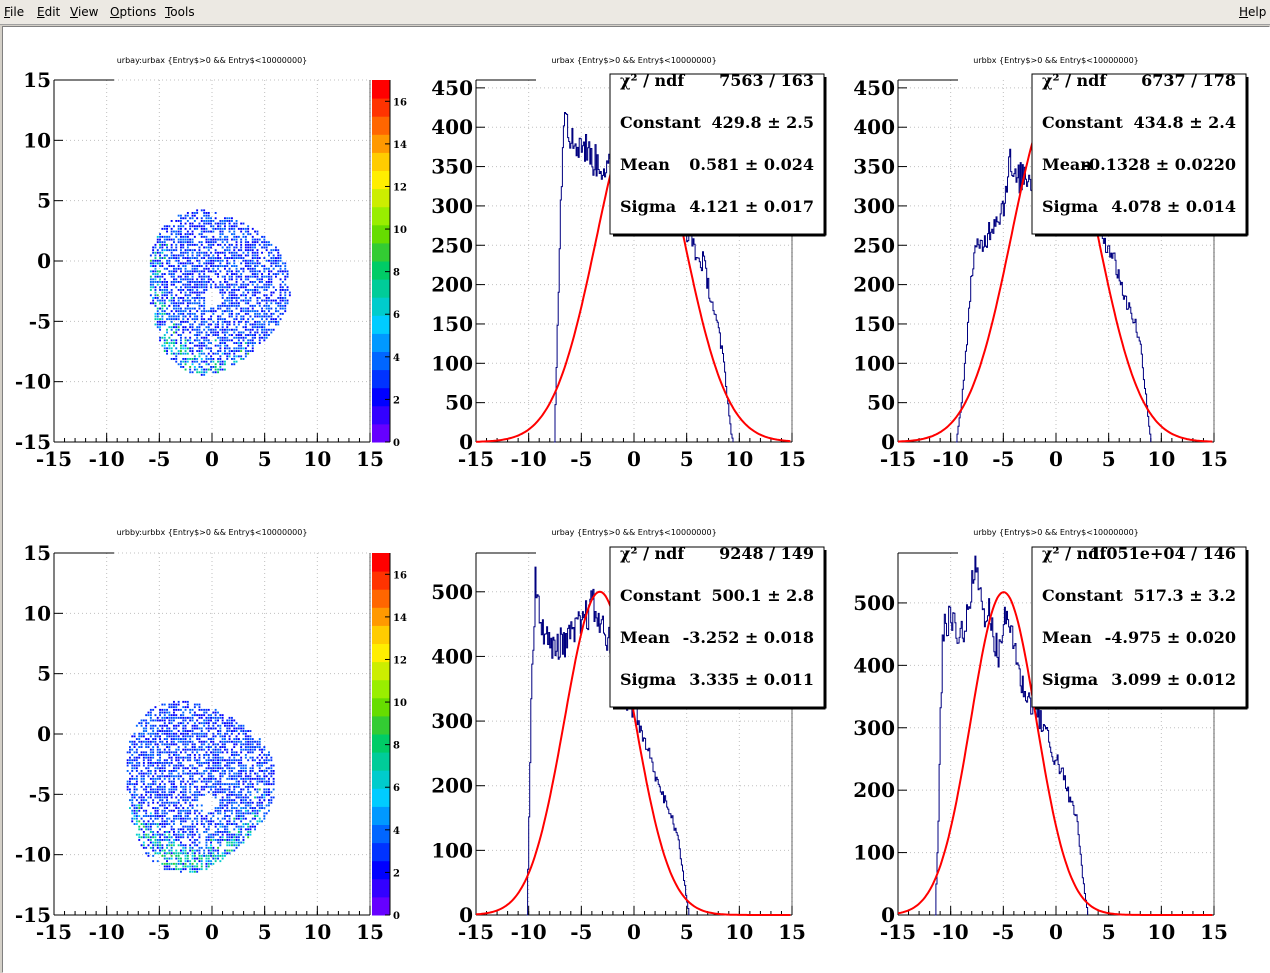 This screenshot has width=1270, height=973. I want to click on menu-options: Options, so click(133, 12).